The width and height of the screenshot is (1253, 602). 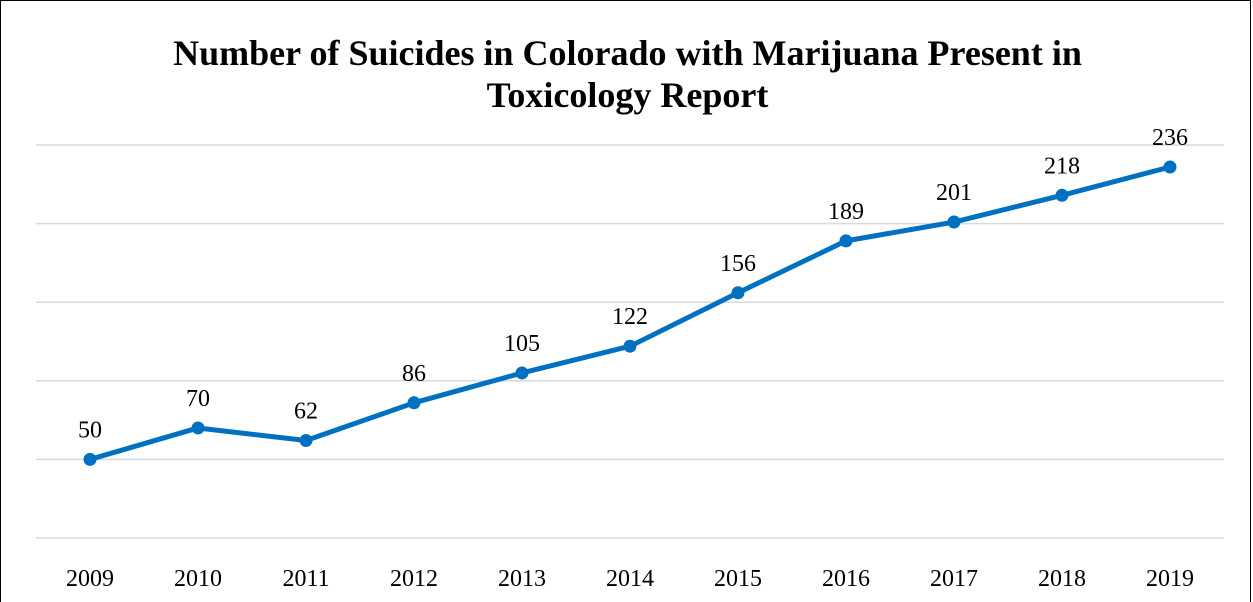 What do you see at coordinates (627, 95) in the screenshot?
I see `chart-title-line-2: Toxicology Report` at bounding box center [627, 95].